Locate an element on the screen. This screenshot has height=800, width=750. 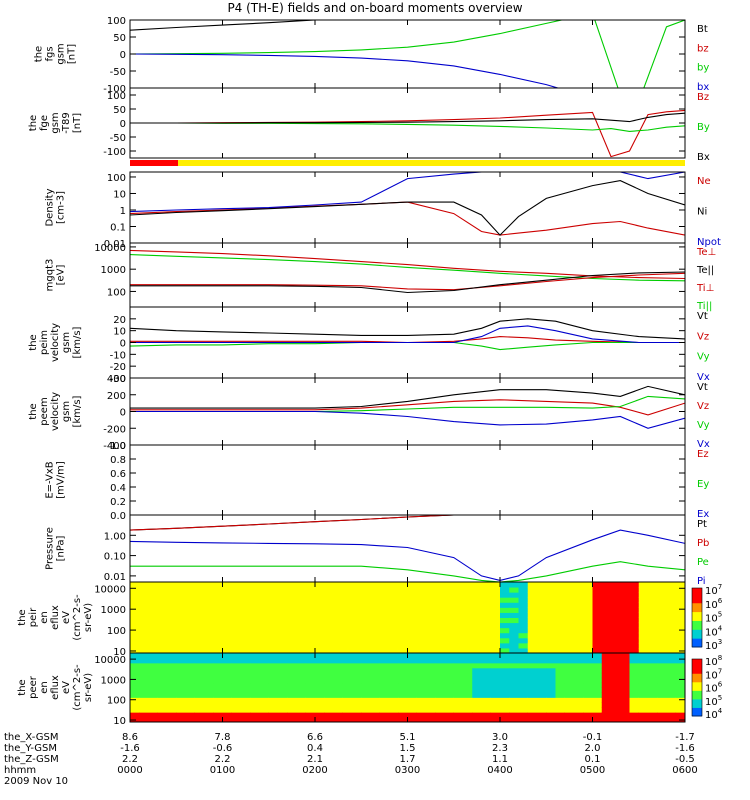
panel-frame is located at coordinates (407, 207).